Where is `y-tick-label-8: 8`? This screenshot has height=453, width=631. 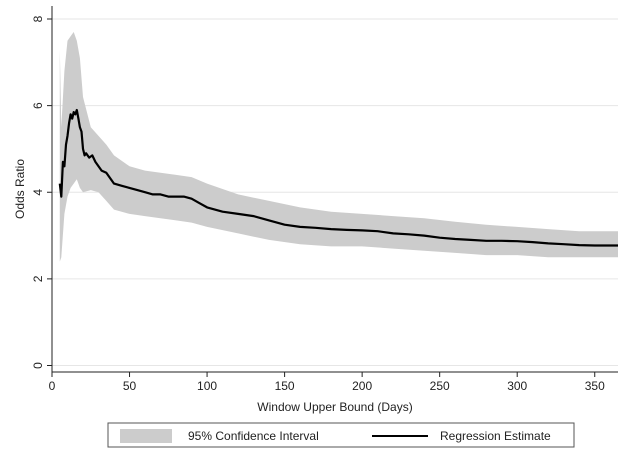 y-tick-label-8: 8 is located at coordinates (38, 18).